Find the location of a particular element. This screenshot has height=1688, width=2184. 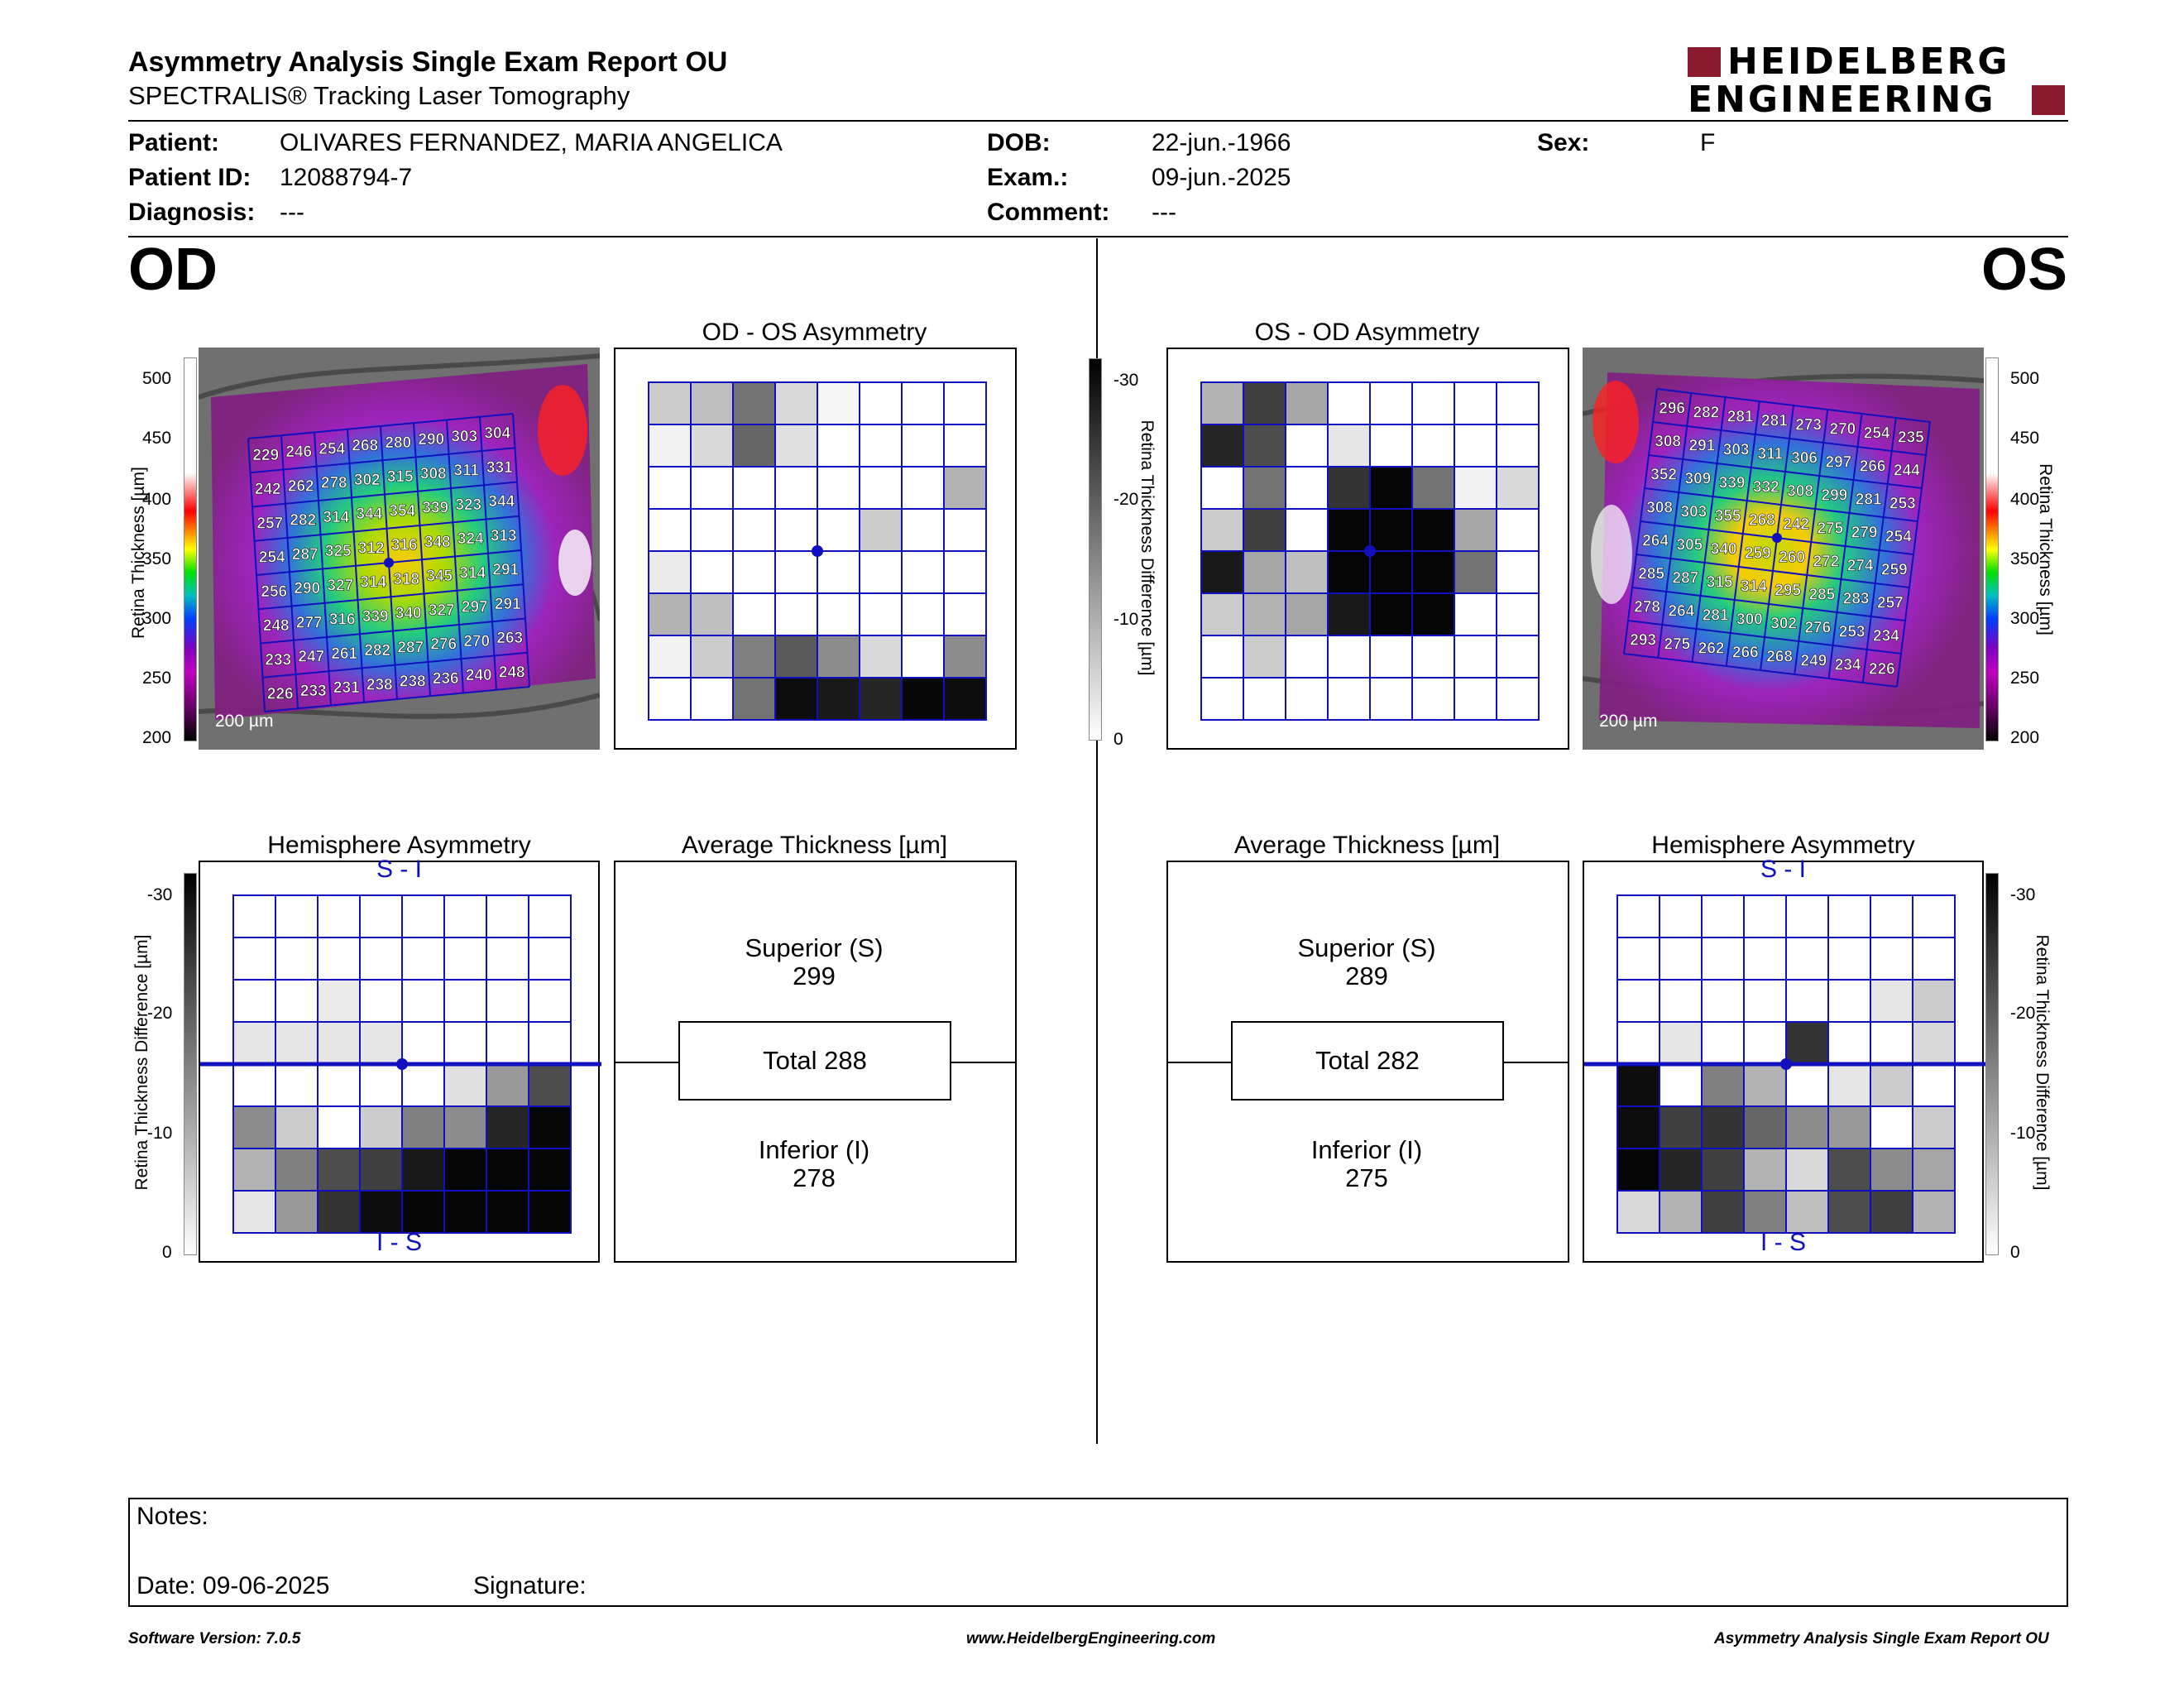

os-total: Total 282 is located at coordinates (1367, 1061).